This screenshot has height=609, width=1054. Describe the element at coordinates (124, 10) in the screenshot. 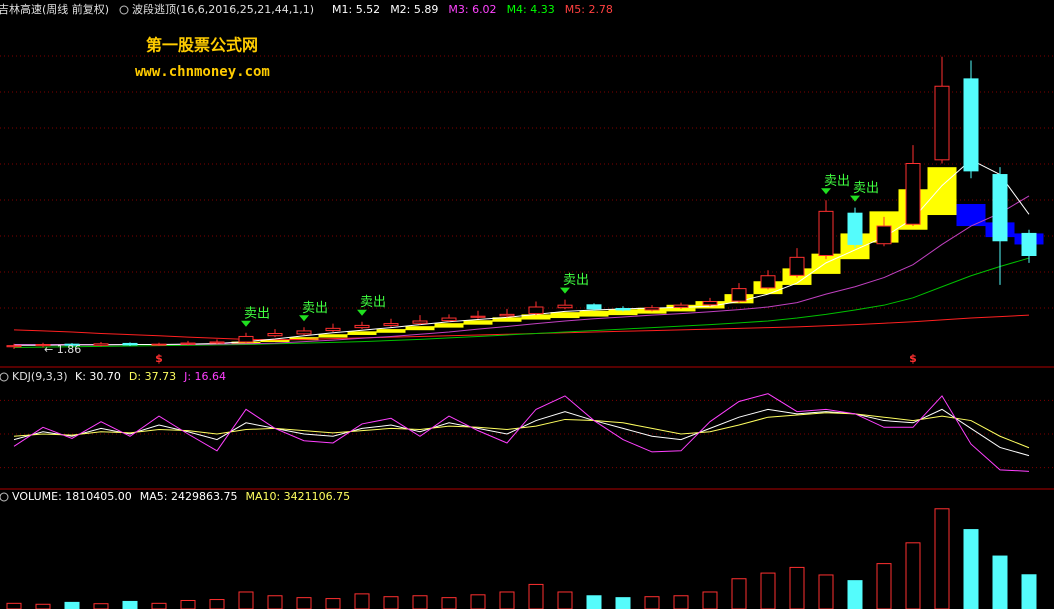

I see `indicator-icon` at that location.